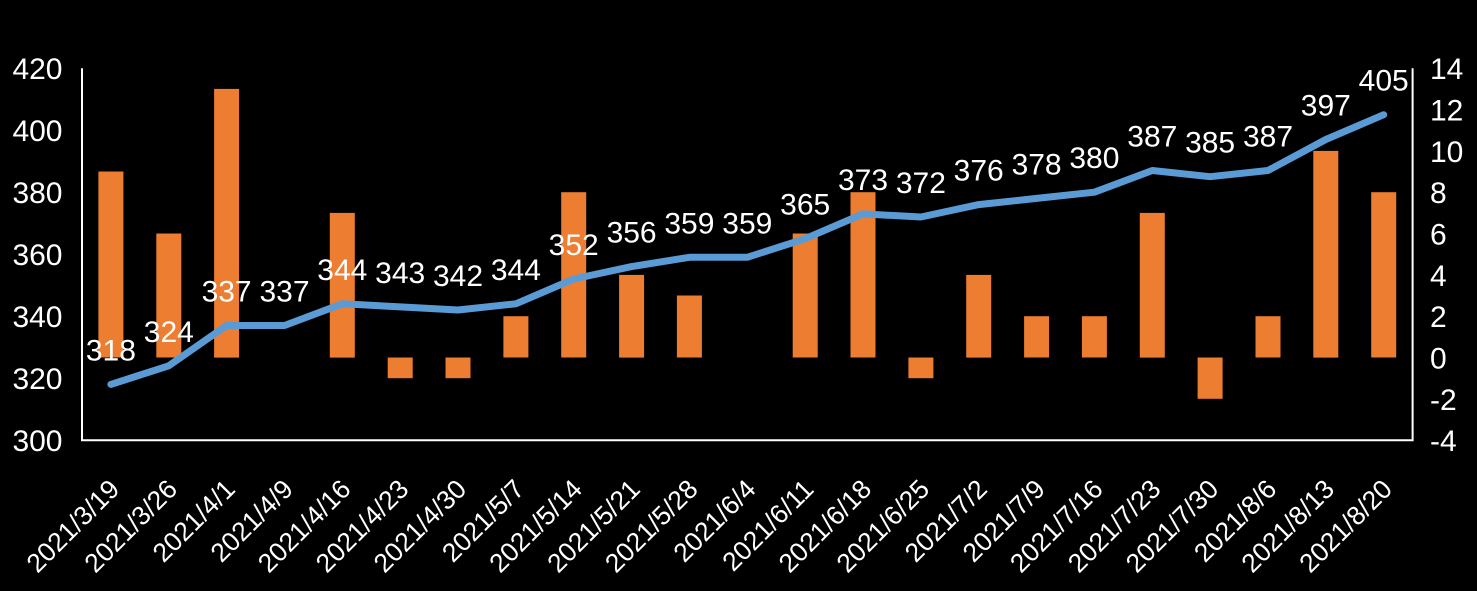 The image size is (1477, 591). Describe the element at coordinates (1446, 69) in the screenshot. I see `svg-text: 14` at that location.